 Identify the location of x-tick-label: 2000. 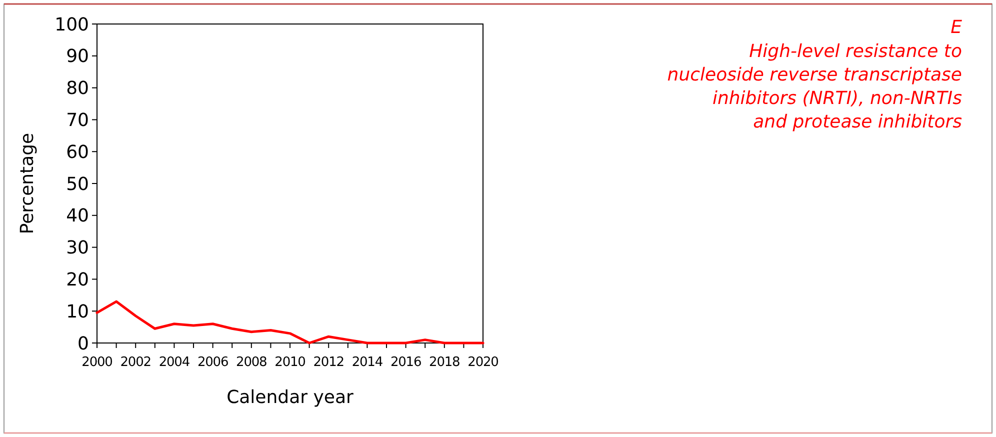
(97, 362).